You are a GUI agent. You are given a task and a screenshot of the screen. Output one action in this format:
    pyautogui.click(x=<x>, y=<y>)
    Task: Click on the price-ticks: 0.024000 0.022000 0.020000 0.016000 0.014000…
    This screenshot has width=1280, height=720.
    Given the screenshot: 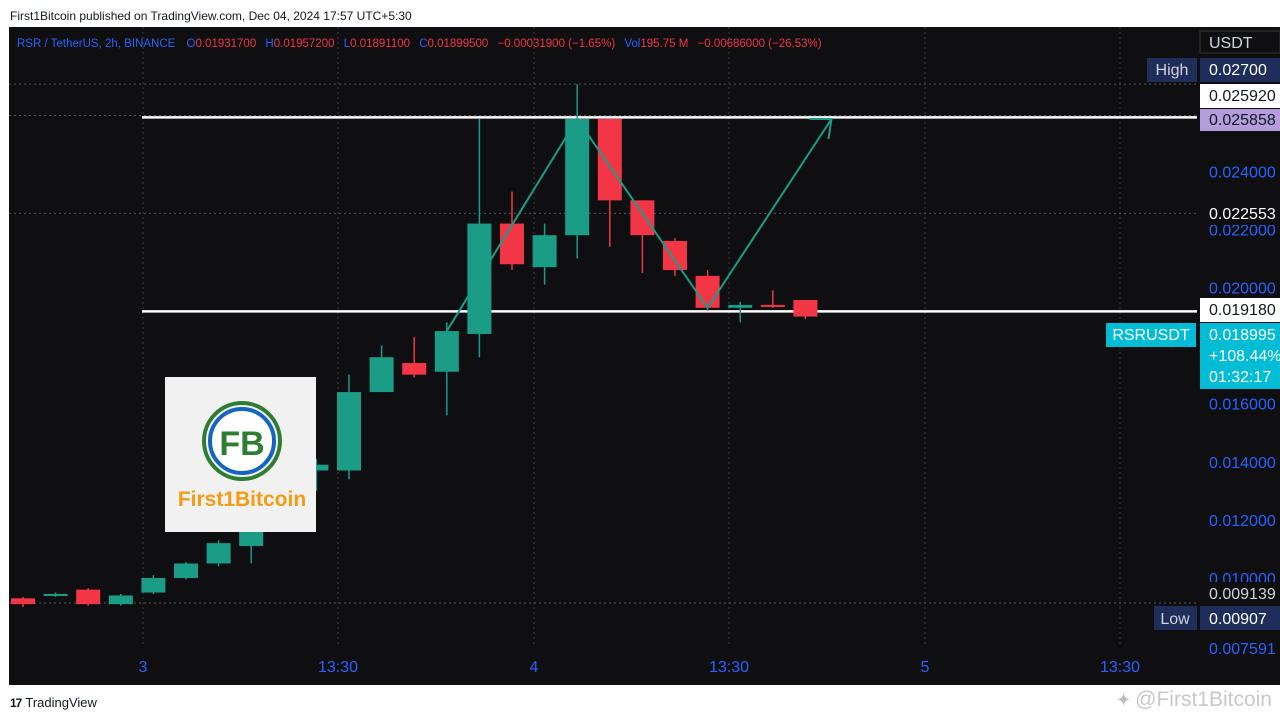 What is the action you would take?
    pyautogui.click(x=1242, y=411)
    